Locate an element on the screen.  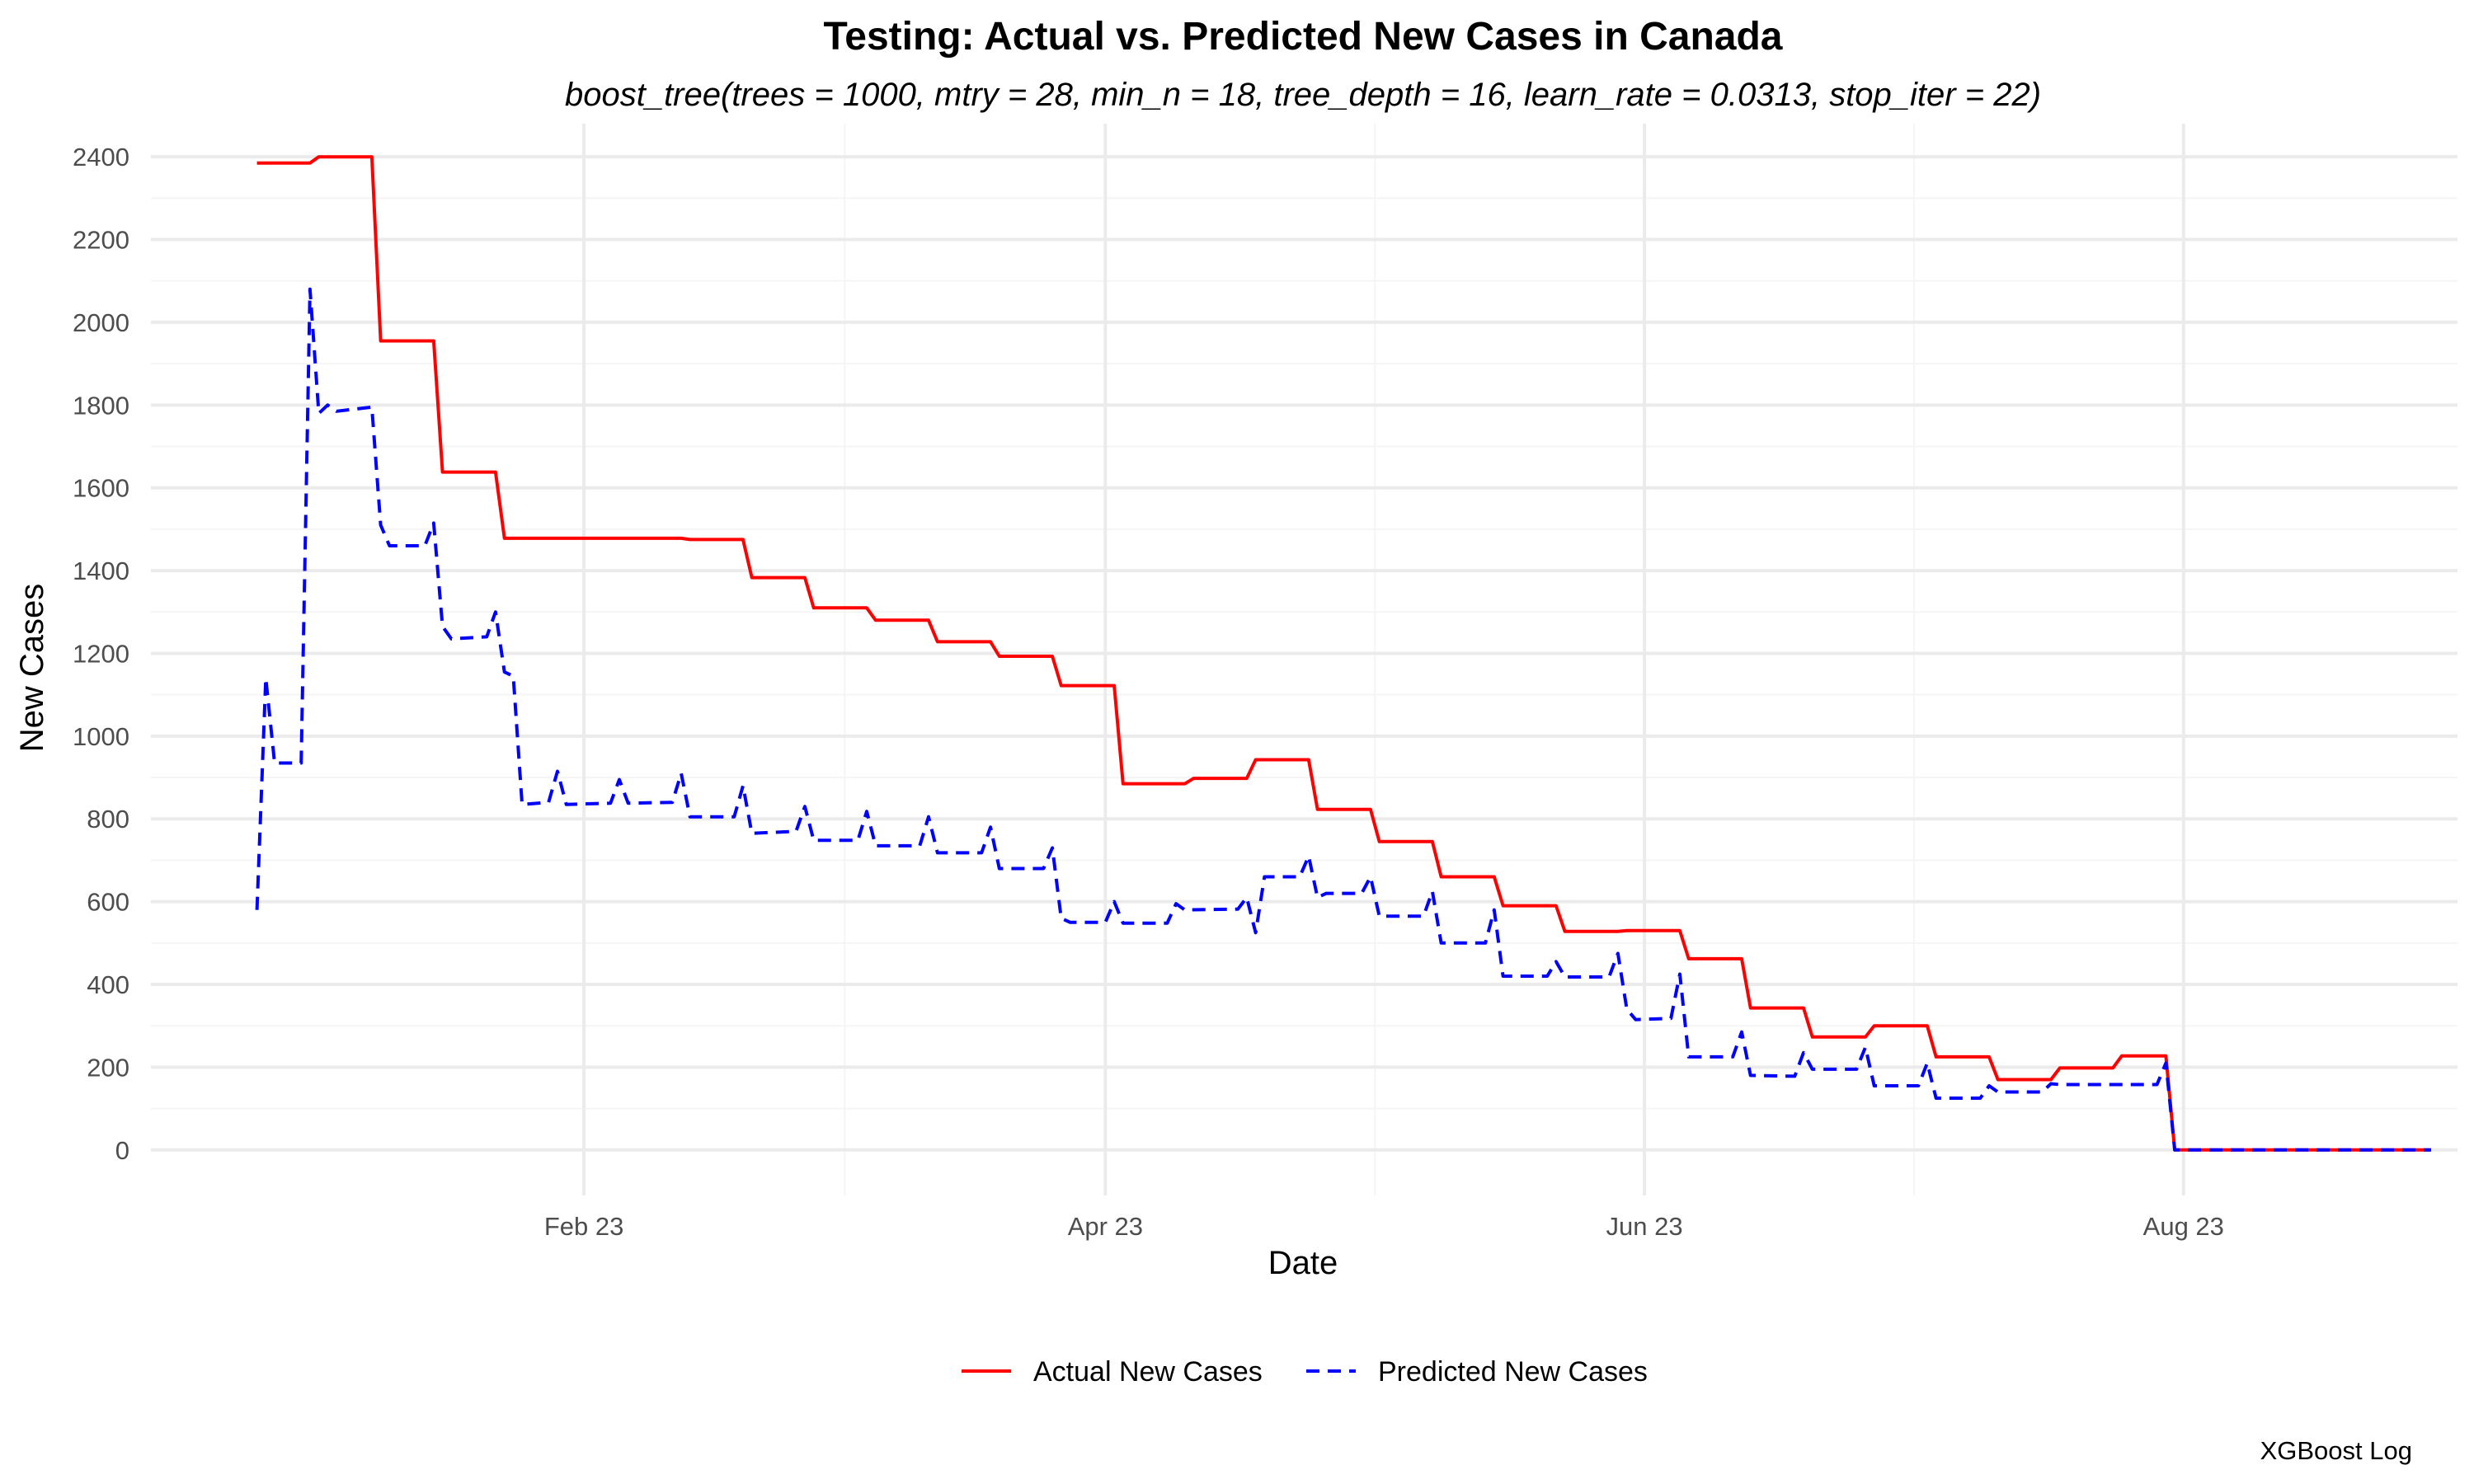
y-tick-label: 2200 is located at coordinates (101, 240).